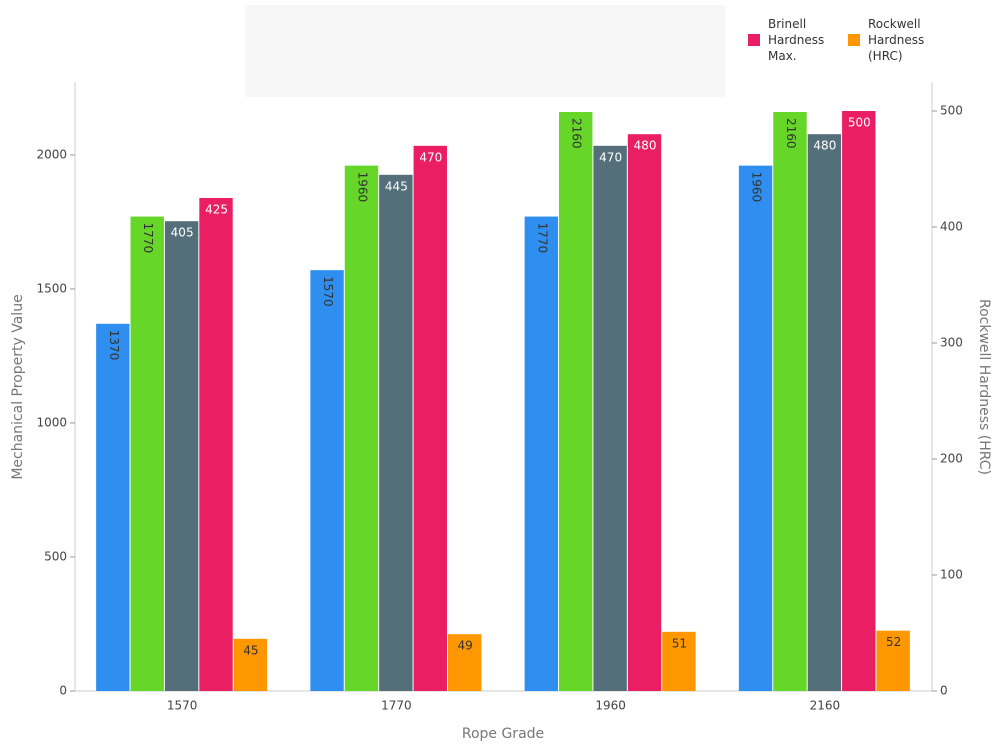 This screenshot has width=1000, height=750. Describe the element at coordinates (951, 343) in the screenshot. I see `y2-tick-label: 300` at that location.